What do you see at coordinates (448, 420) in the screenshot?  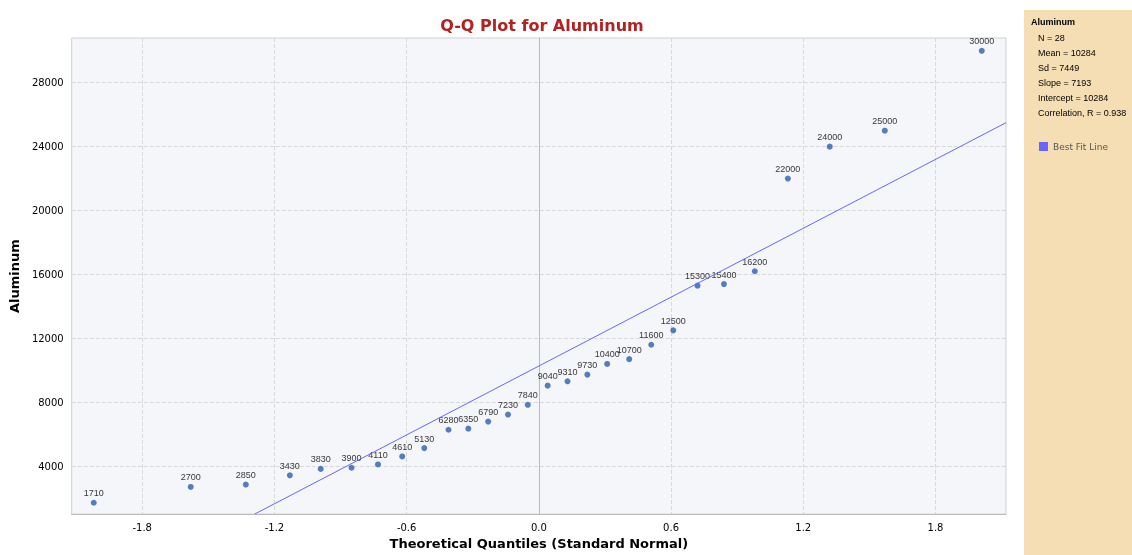 I see `data-label: 6280` at bounding box center [448, 420].